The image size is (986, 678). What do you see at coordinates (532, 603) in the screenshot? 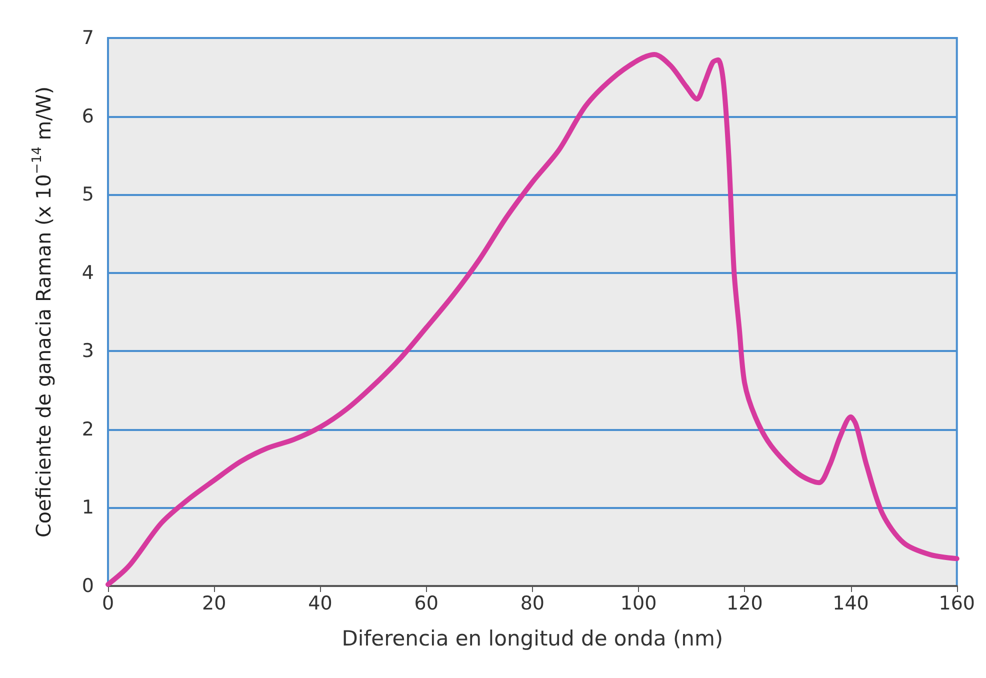
I see `x-tick-label: 80` at bounding box center [532, 603].